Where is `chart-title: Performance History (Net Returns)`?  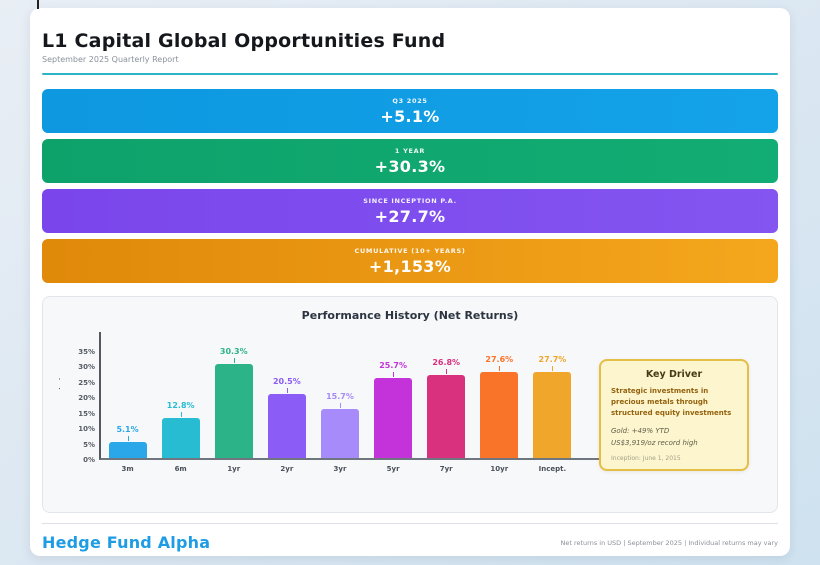 chart-title: Performance History (Net Returns) is located at coordinates (410, 315).